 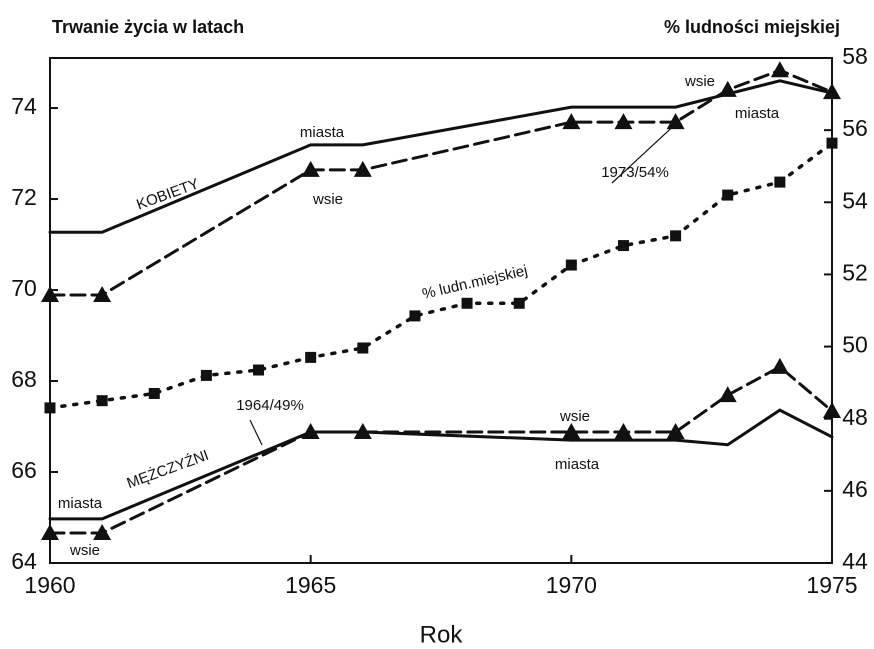 What do you see at coordinates (855, 417) in the screenshot?
I see `y2-tick-label: 48` at bounding box center [855, 417].